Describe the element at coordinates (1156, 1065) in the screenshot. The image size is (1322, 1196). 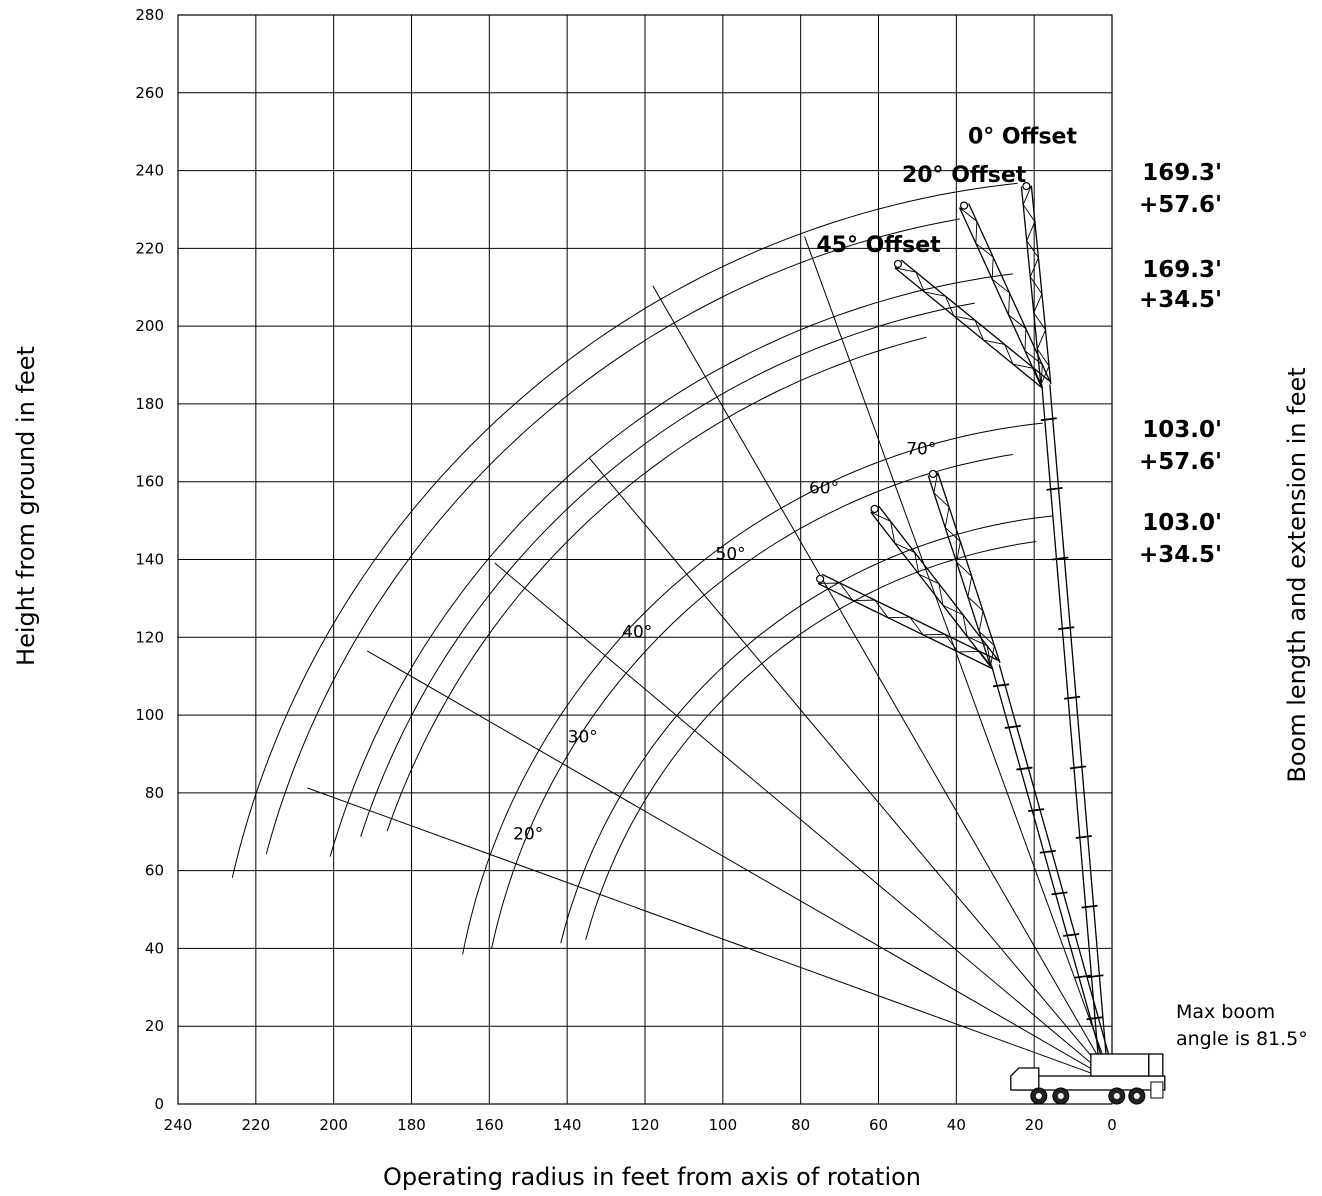
I see `counterweight` at that location.